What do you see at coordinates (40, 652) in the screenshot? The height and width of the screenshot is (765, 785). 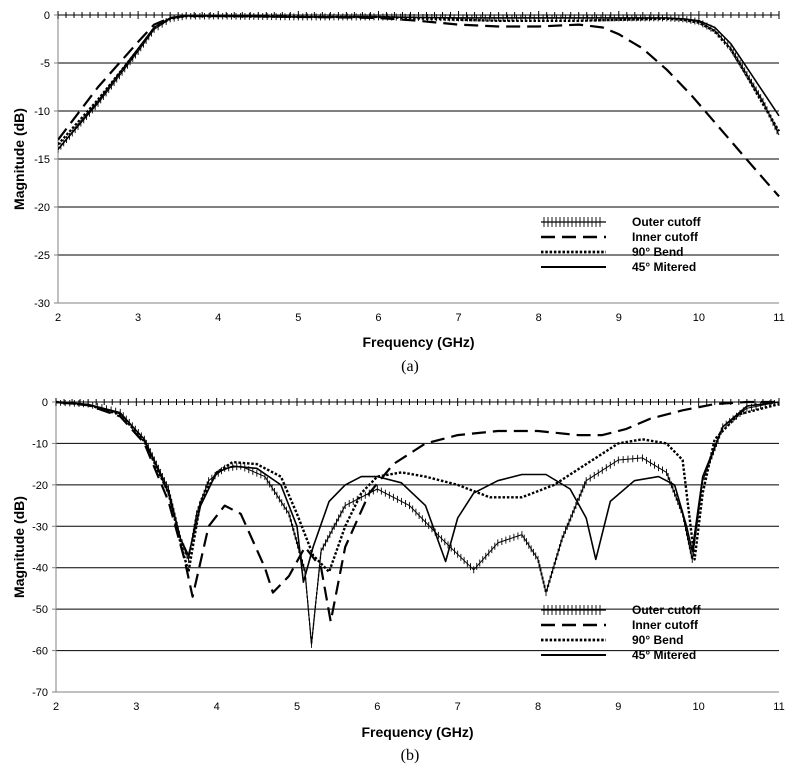 I see `y-tick-label: -60` at bounding box center [40, 652].